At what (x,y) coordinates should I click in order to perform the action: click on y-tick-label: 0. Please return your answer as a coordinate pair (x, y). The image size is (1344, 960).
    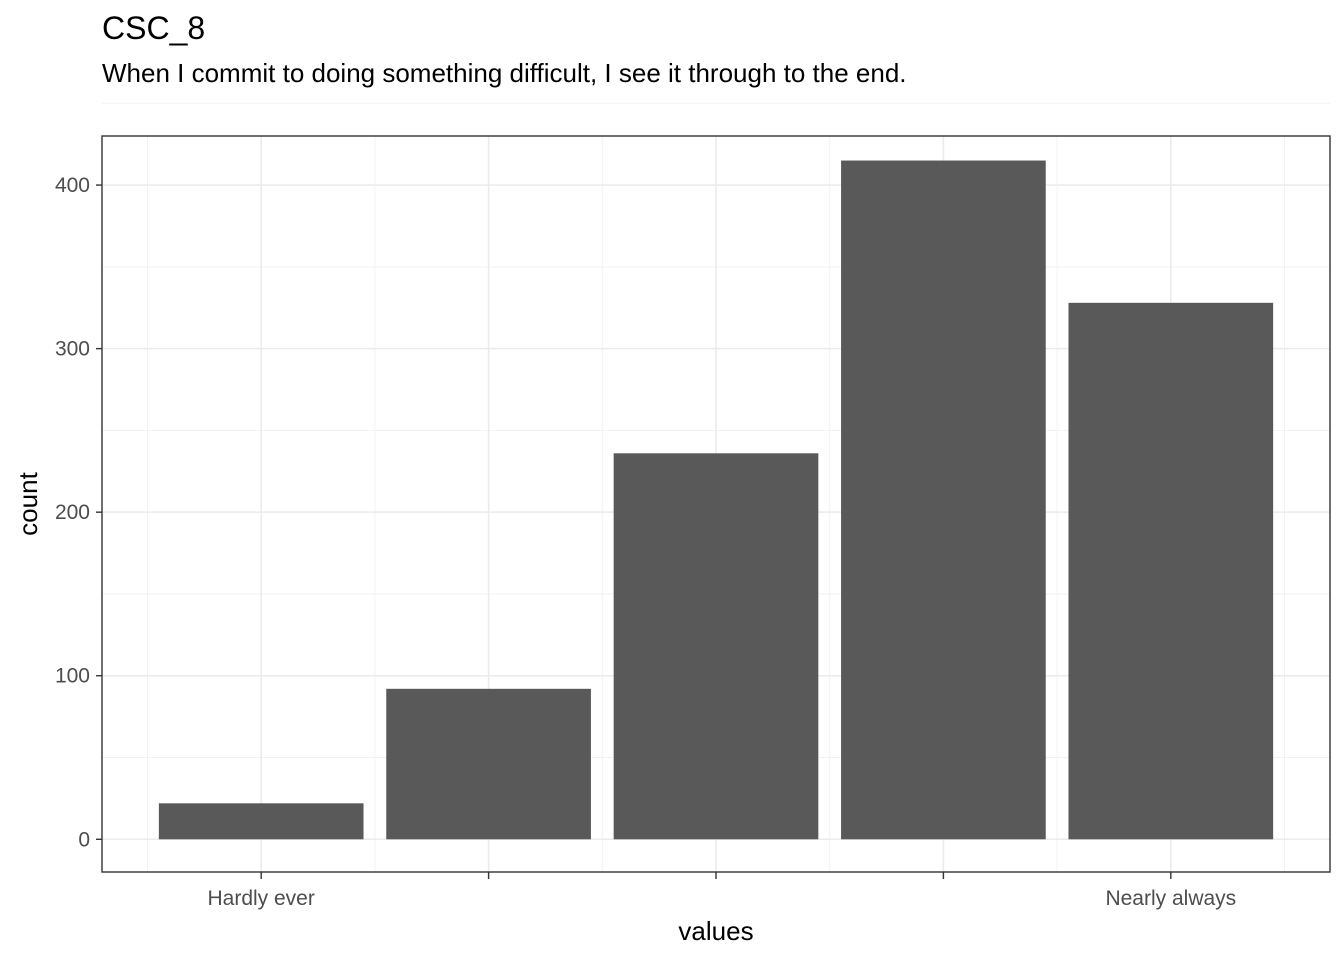
    Looking at the image, I should click on (84, 839).